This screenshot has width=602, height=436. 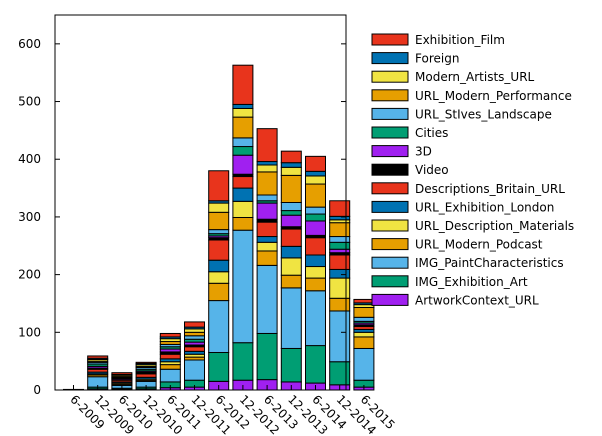 What do you see at coordinates (493, 96) in the screenshot?
I see `legend-label: URL_Modern_Performance` at bounding box center [493, 96].